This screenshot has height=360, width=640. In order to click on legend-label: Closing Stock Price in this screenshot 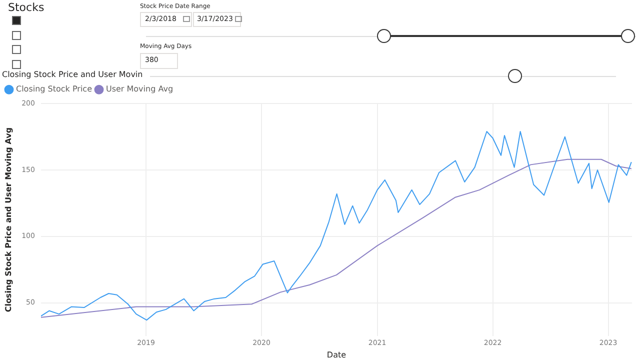, I will do `click(54, 89)`.